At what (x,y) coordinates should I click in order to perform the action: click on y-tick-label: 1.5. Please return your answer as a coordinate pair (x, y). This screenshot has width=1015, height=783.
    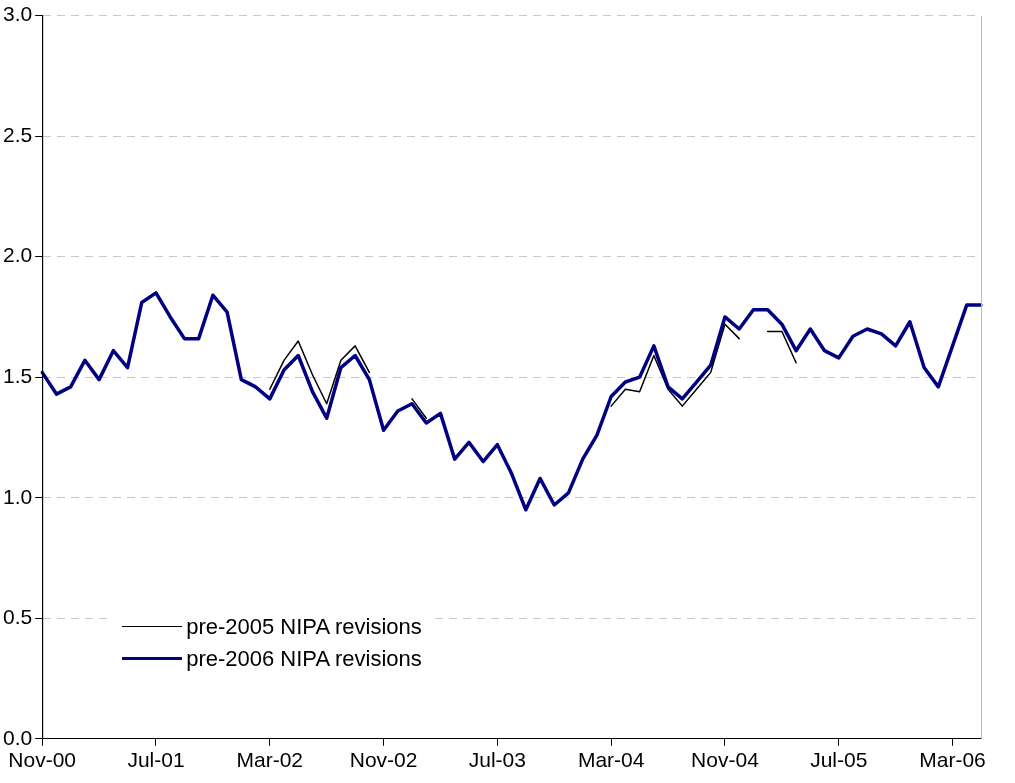
    Looking at the image, I should click on (17, 375).